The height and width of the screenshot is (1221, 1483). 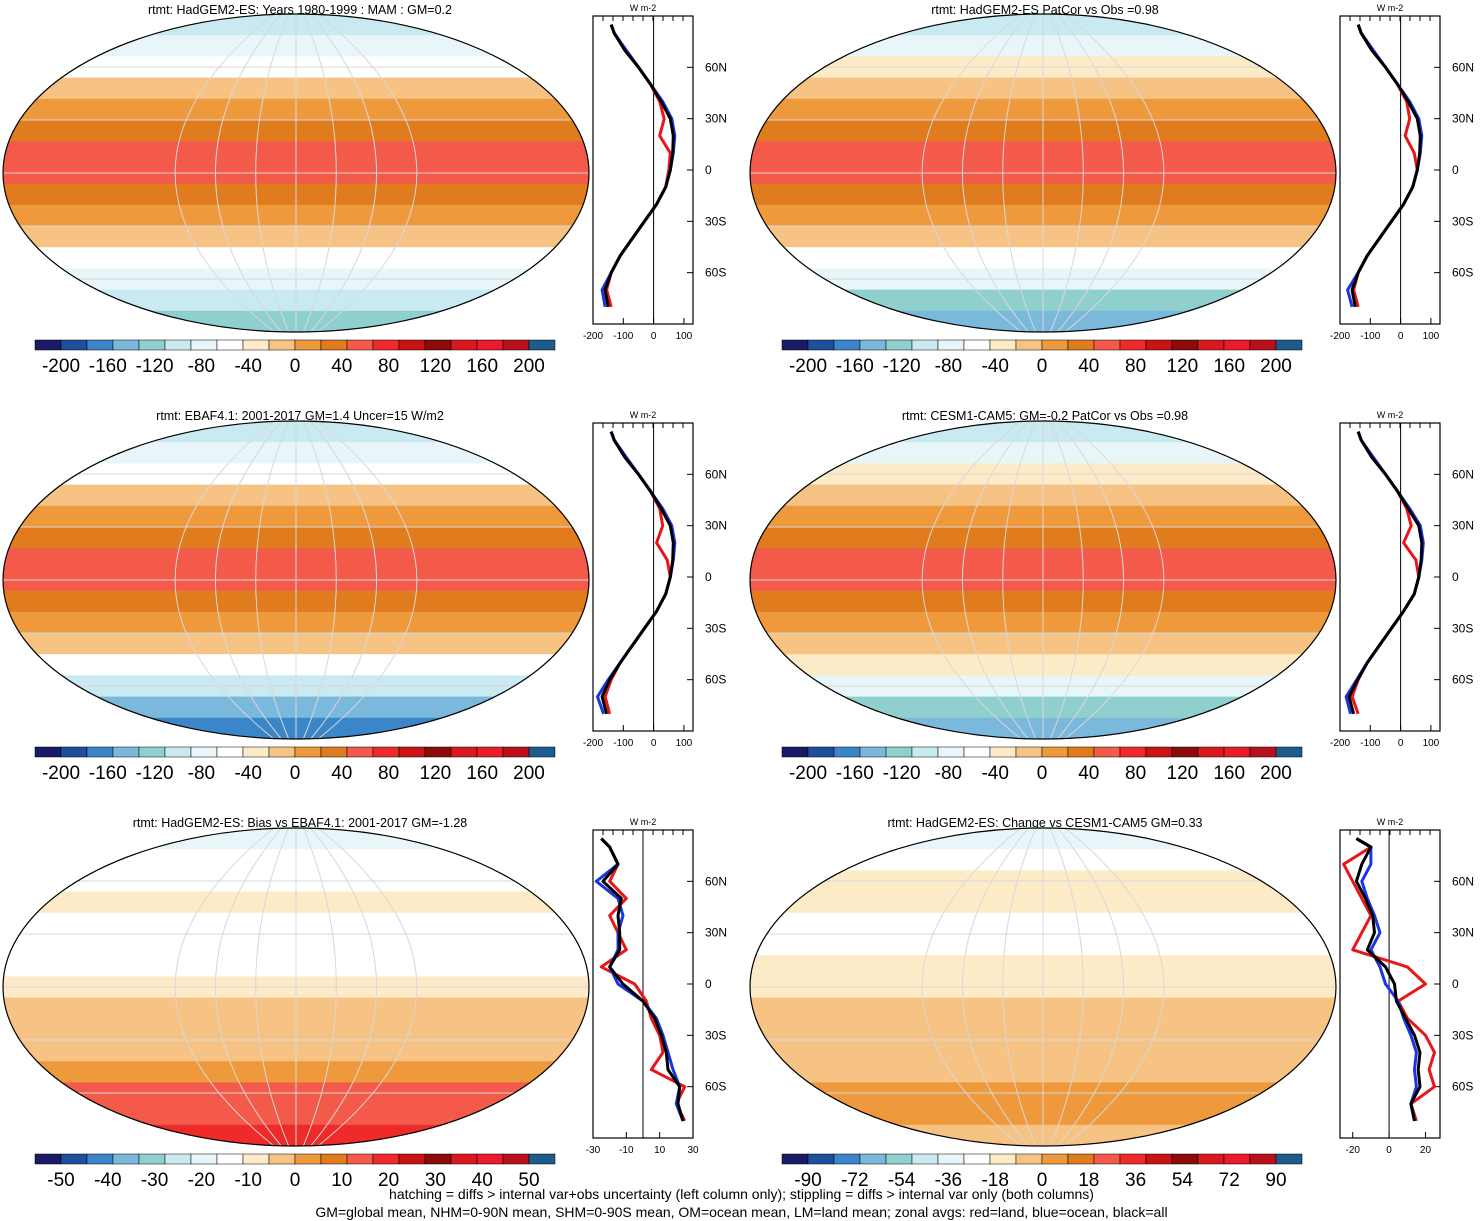 What do you see at coordinates (1088, 1180) in the screenshot?
I see `colorbar-tick-label: 18` at bounding box center [1088, 1180].